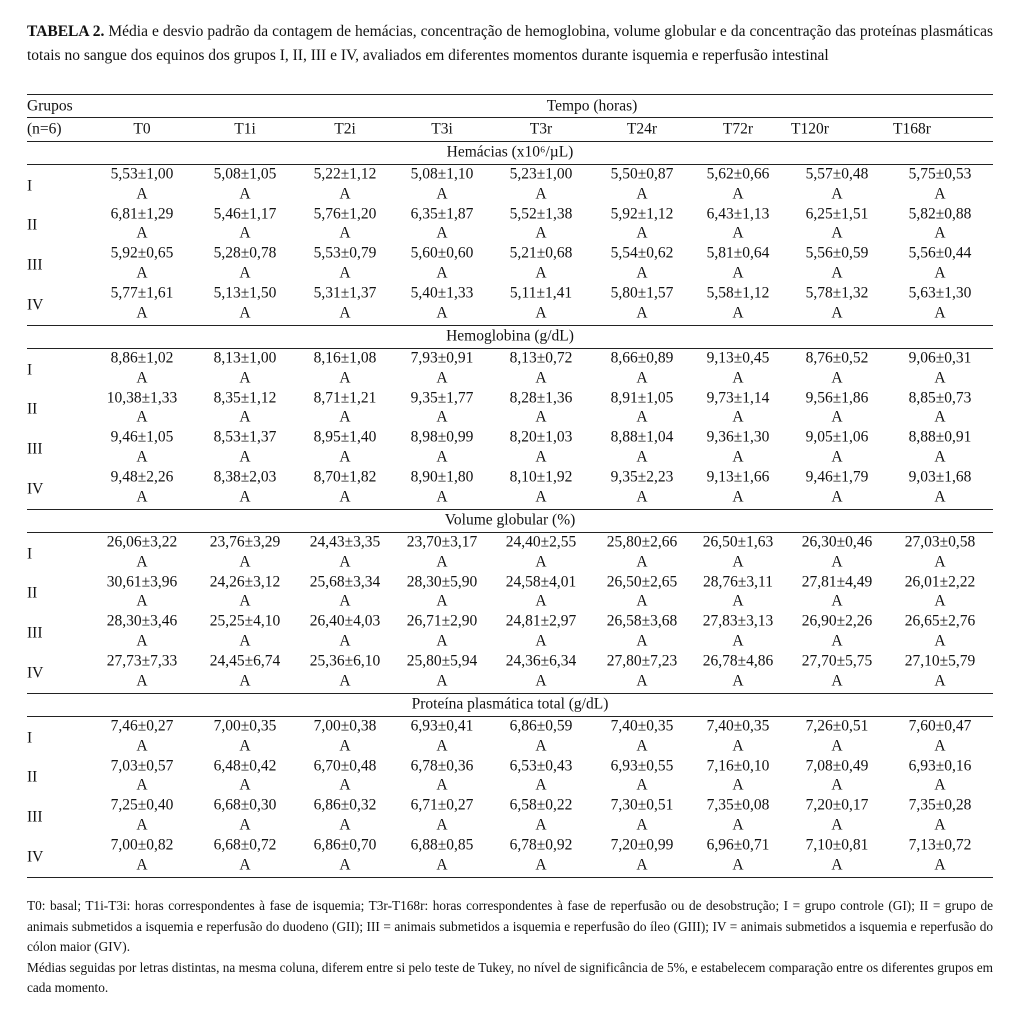  What do you see at coordinates (442, 845) in the screenshot?
I see `cell-value: 6,88±0,85` at bounding box center [442, 845].